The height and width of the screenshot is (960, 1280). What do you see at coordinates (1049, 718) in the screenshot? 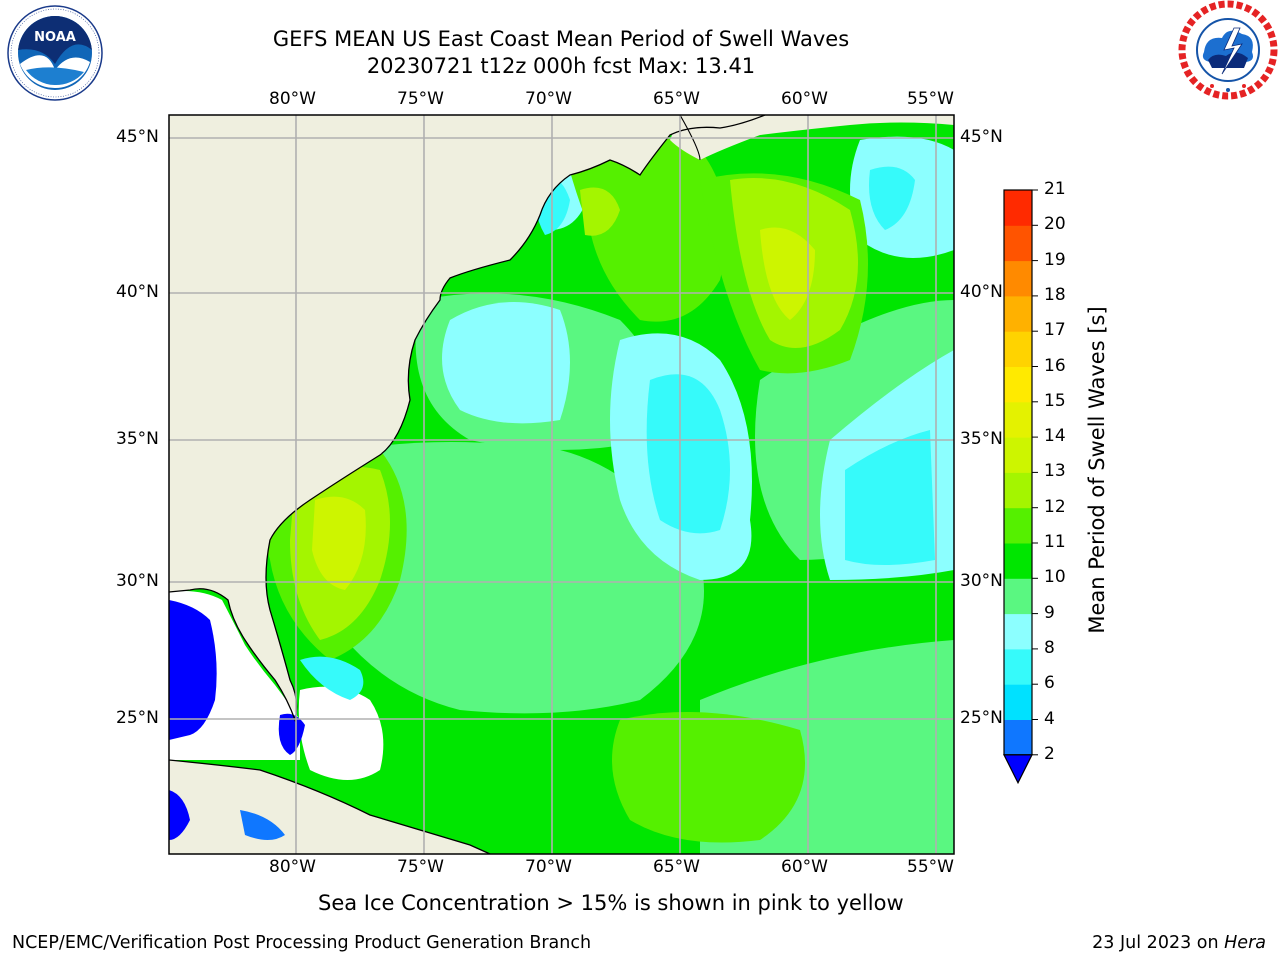
I see `colorbar-tick-4: 4` at bounding box center [1049, 718].